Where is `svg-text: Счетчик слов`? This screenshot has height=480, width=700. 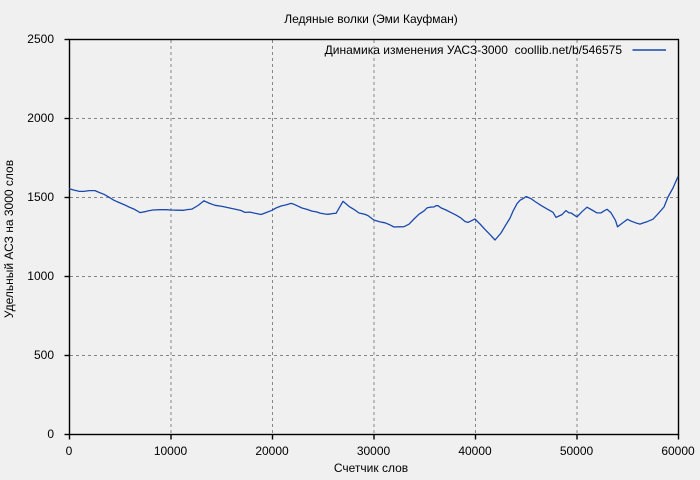
svg-text: Счетчик слов is located at coordinates (371, 468).